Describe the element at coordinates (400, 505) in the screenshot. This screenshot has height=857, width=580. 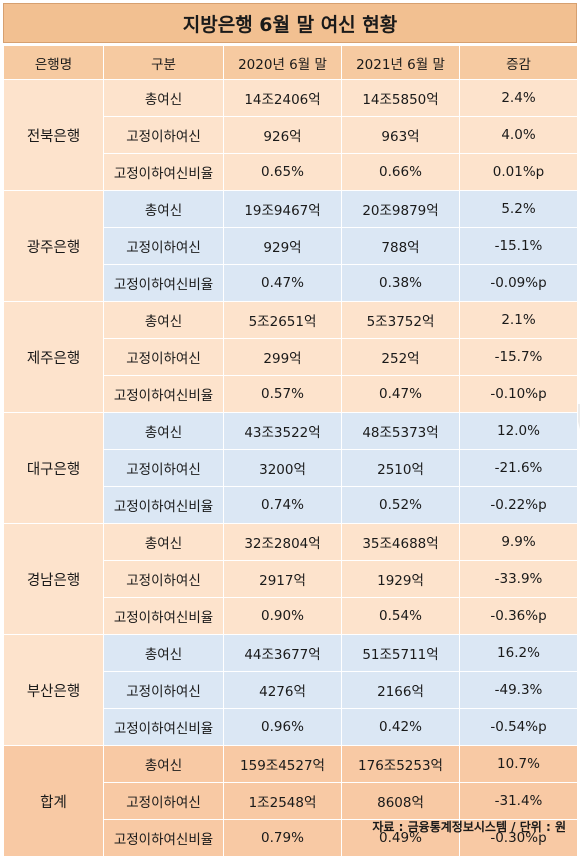
I see `cell-y2021: 0.52%` at that location.